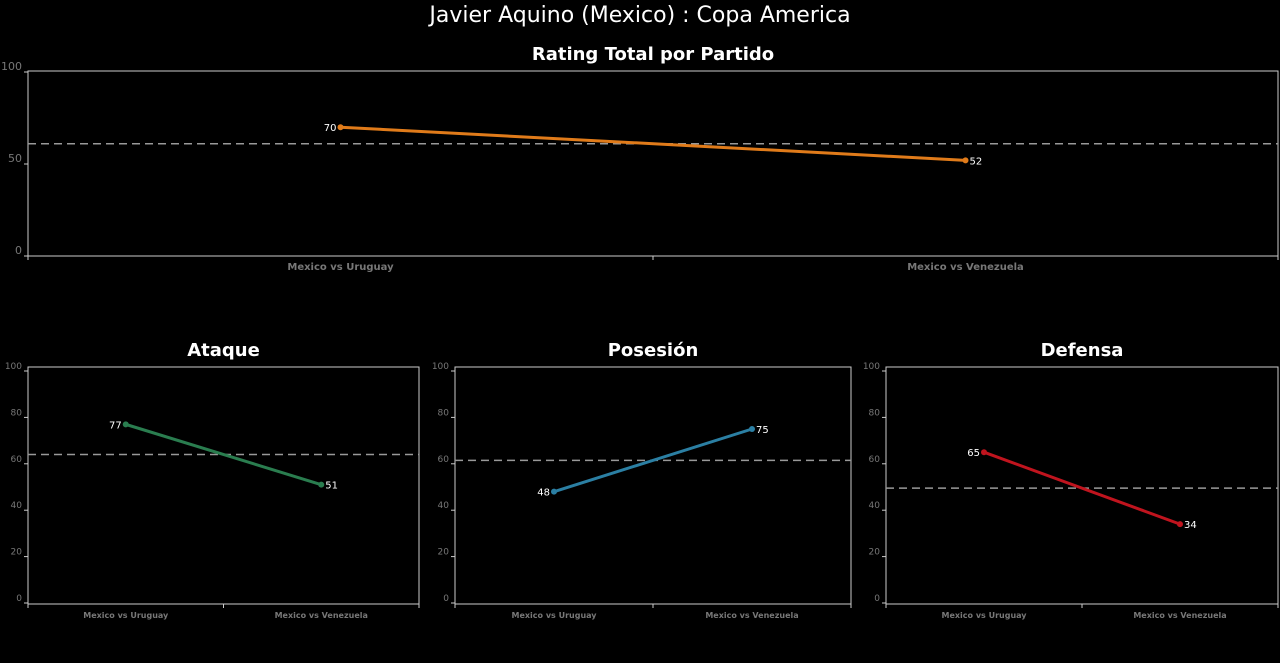 The image size is (1280, 663). What do you see at coordinates (15, 158) in the screenshot?
I see `y-tick-label: 50` at bounding box center [15, 158].